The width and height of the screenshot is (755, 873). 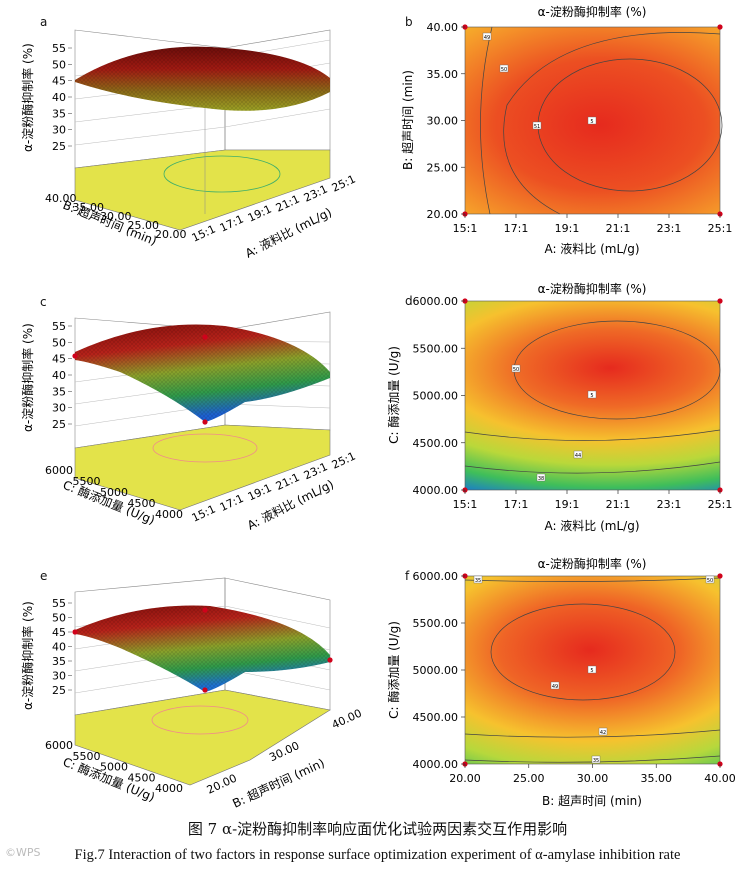 I want to click on x-tick-label: 21:1, so click(x=618, y=504).